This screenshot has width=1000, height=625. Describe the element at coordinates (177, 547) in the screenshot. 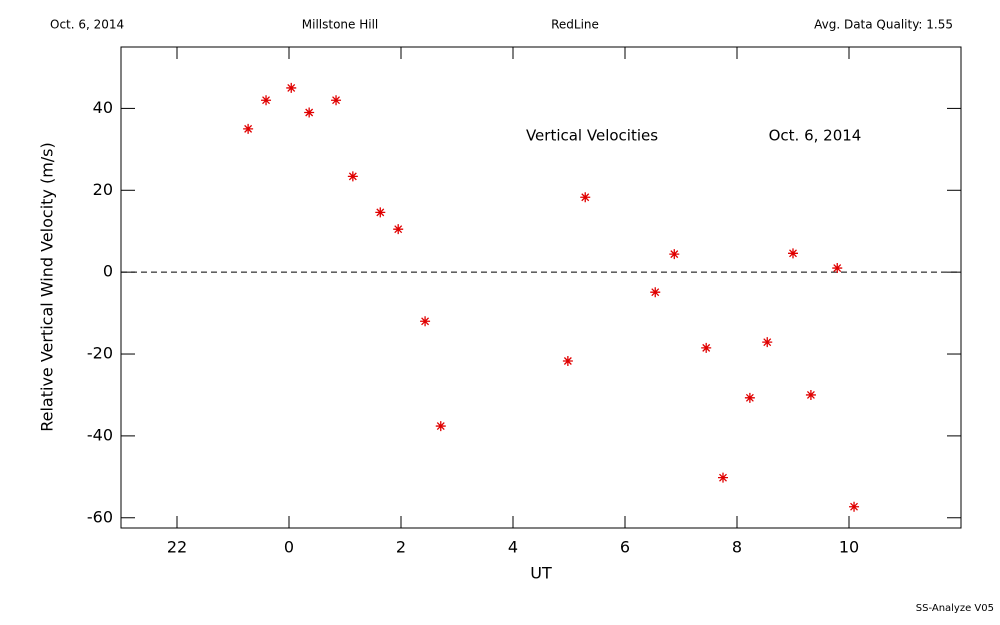

I see `x-tick-label: 22` at that location.